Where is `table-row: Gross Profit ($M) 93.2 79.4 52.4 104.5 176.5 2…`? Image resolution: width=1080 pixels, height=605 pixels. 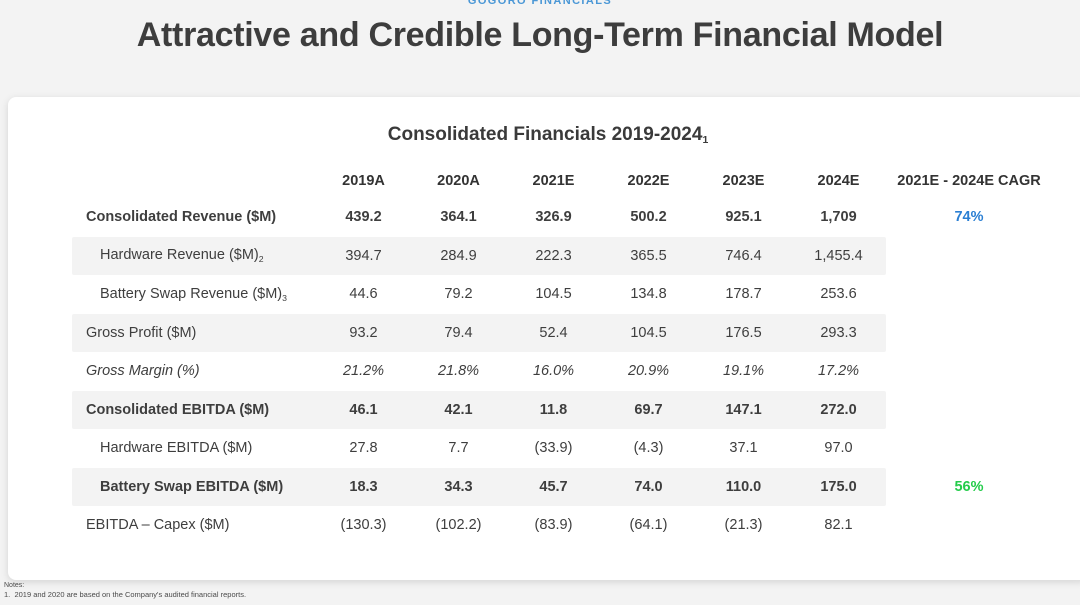 table-row: Gross Profit ($M) 93.2 79.4 52.4 104.5 176.5 2… is located at coordinates (576, 333).